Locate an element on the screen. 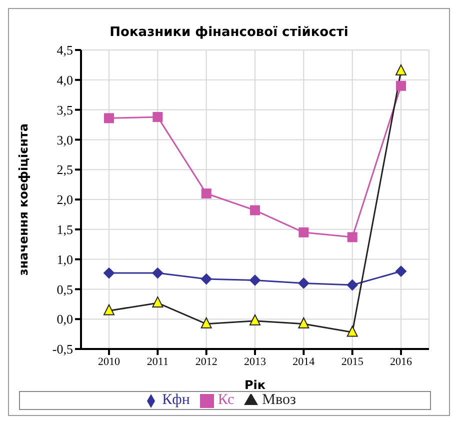  legend-label: Кфн is located at coordinates (176, 400).